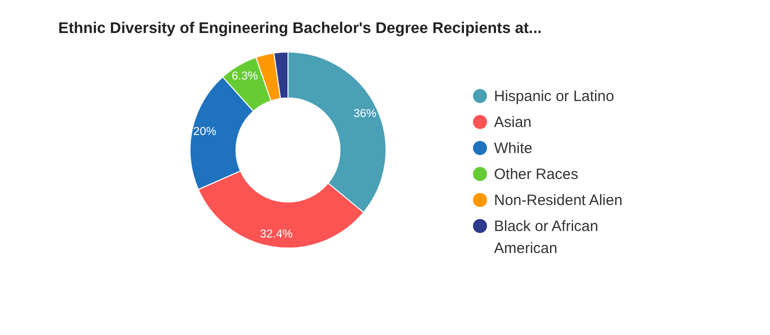 Image resolution: width=770 pixels, height=335 pixels. I want to click on data-label: 20%, so click(204, 132).